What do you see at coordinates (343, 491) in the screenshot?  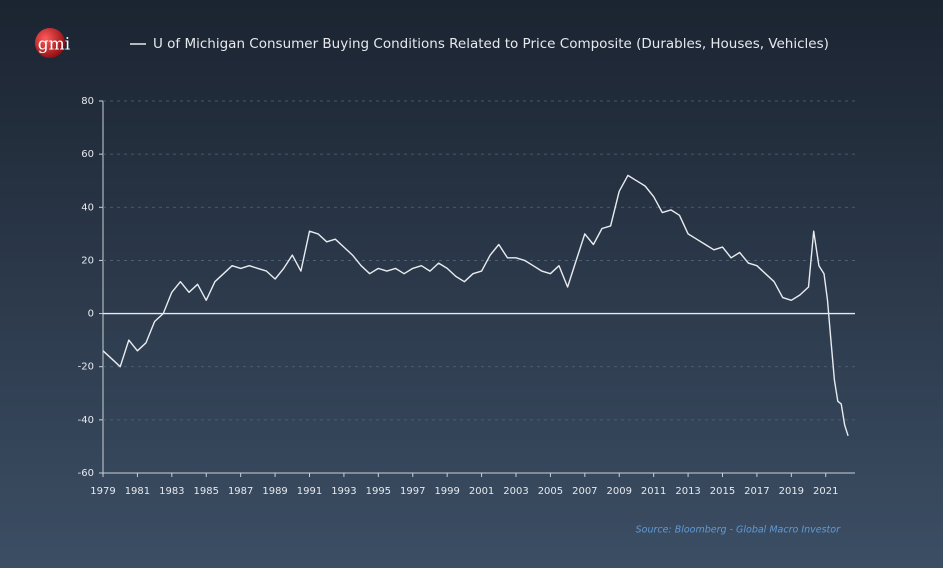 I see `x-tick-label: 1993` at bounding box center [343, 491].